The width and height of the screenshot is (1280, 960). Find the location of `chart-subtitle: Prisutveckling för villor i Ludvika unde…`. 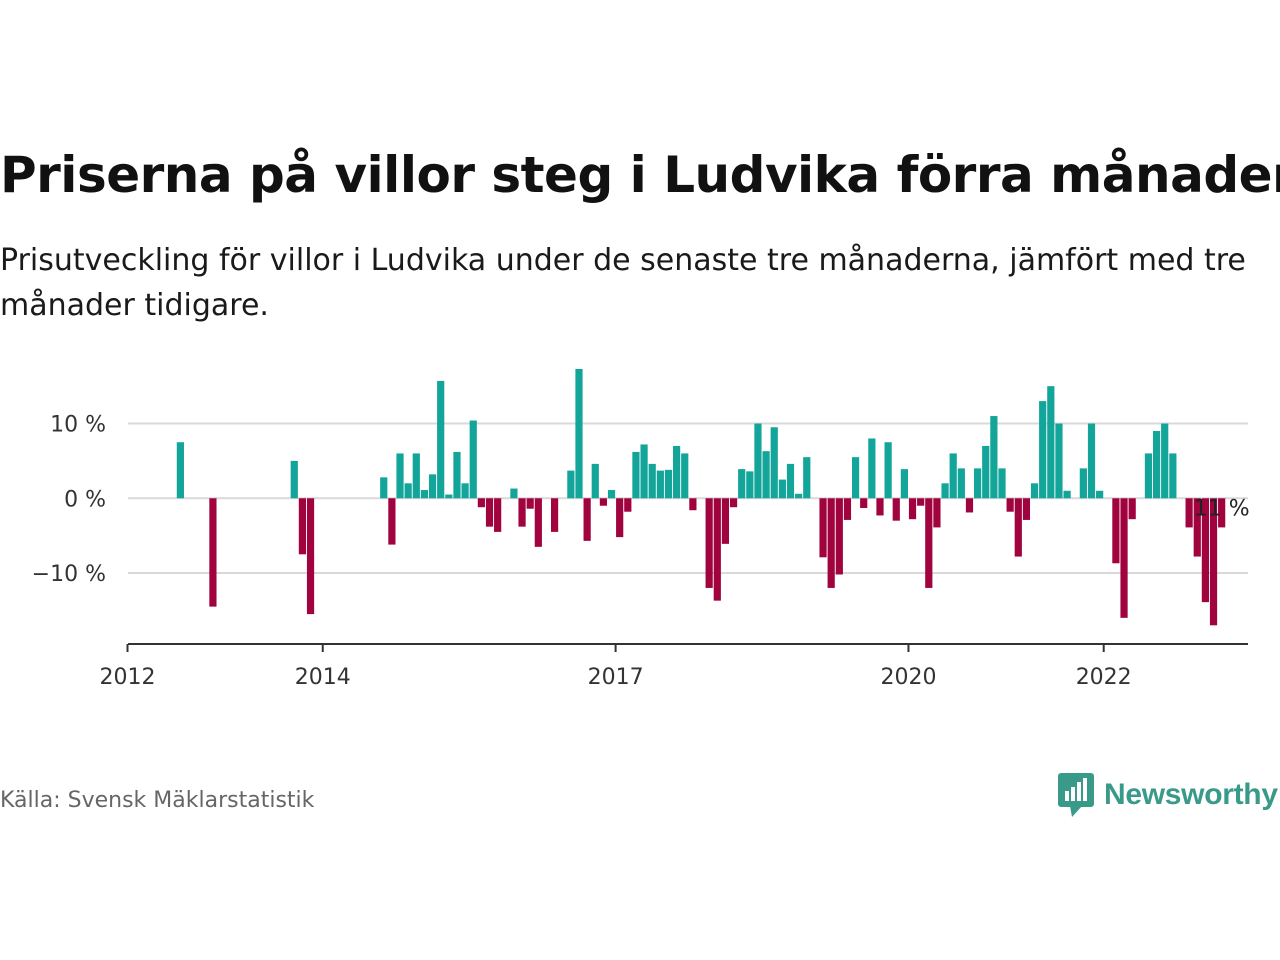

chart-subtitle: Prisutveckling för villor i Ludvika unde… is located at coordinates (623, 283).